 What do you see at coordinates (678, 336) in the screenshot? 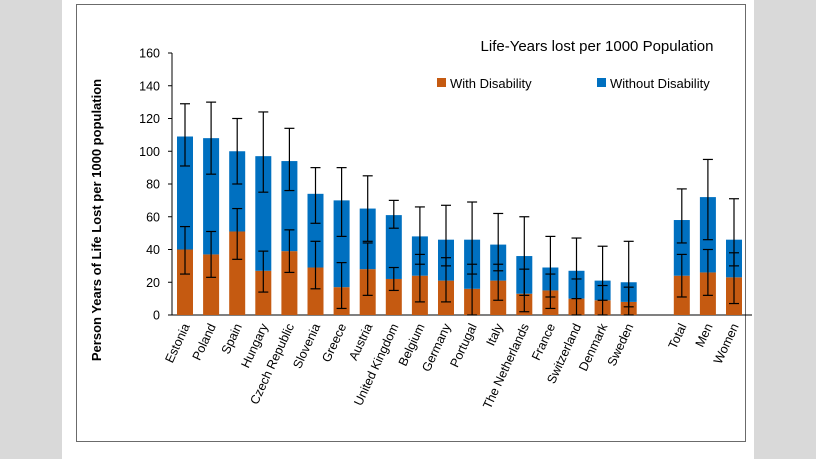
I see `x-category-label: Total` at bounding box center [678, 336].